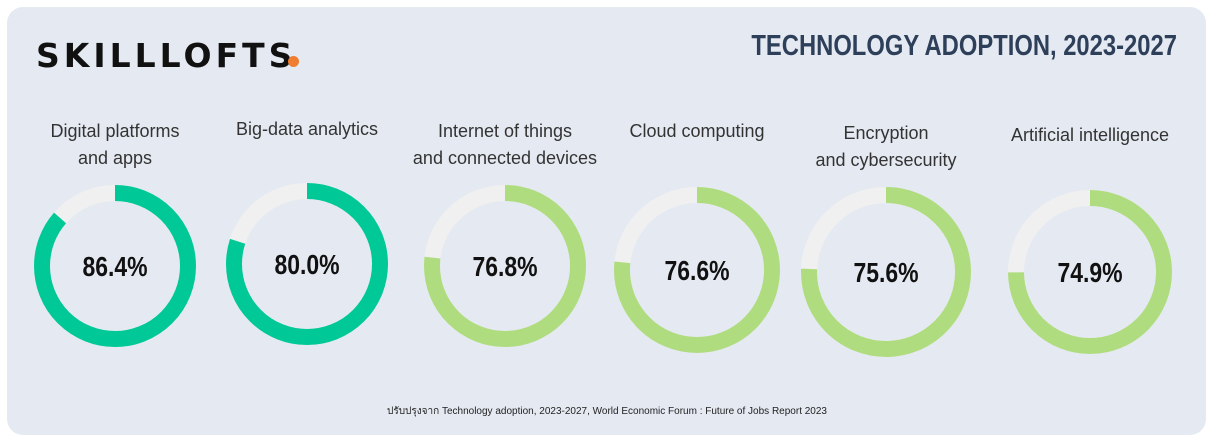  I want to click on category-label: Internet of things and connected devices, so click(505, 145).